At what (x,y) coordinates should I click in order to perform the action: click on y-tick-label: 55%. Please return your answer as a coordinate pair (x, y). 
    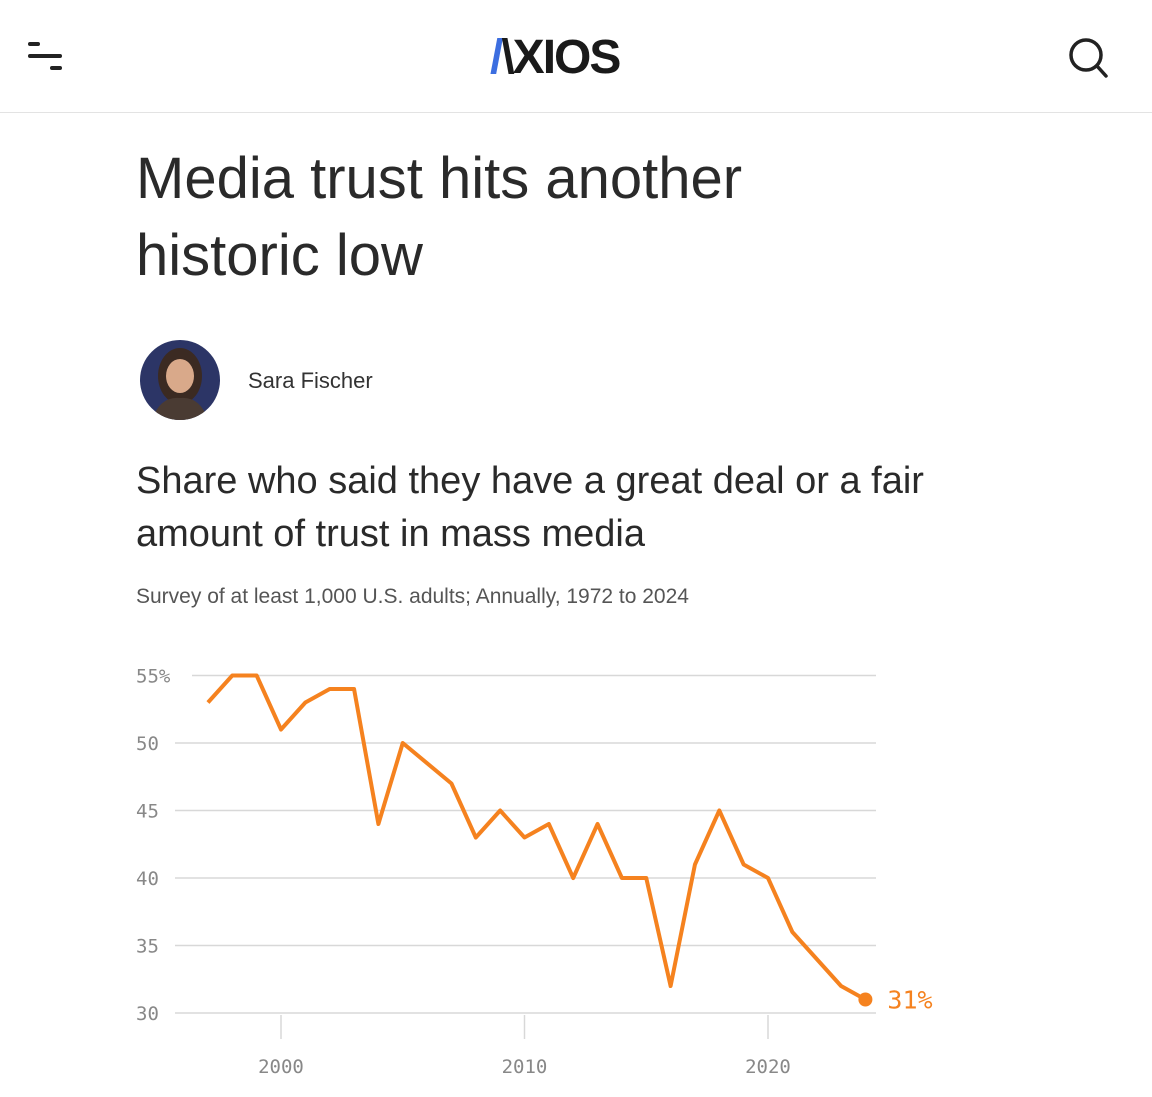
    Looking at the image, I should click on (153, 677).